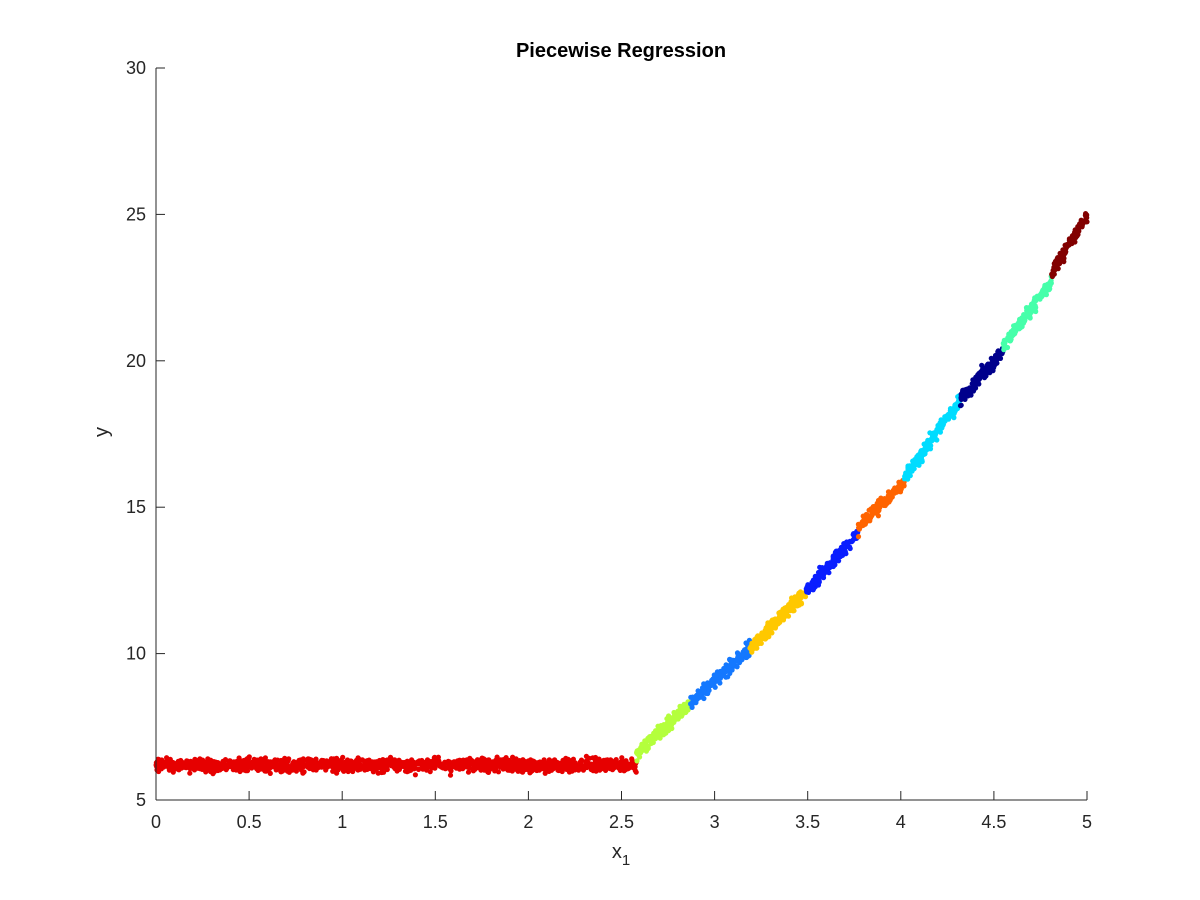 The width and height of the screenshot is (1200, 900). What do you see at coordinates (249, 822) in the screenshot?
I see `x-tick-label: 0.5` at bounding box center [249, 822].